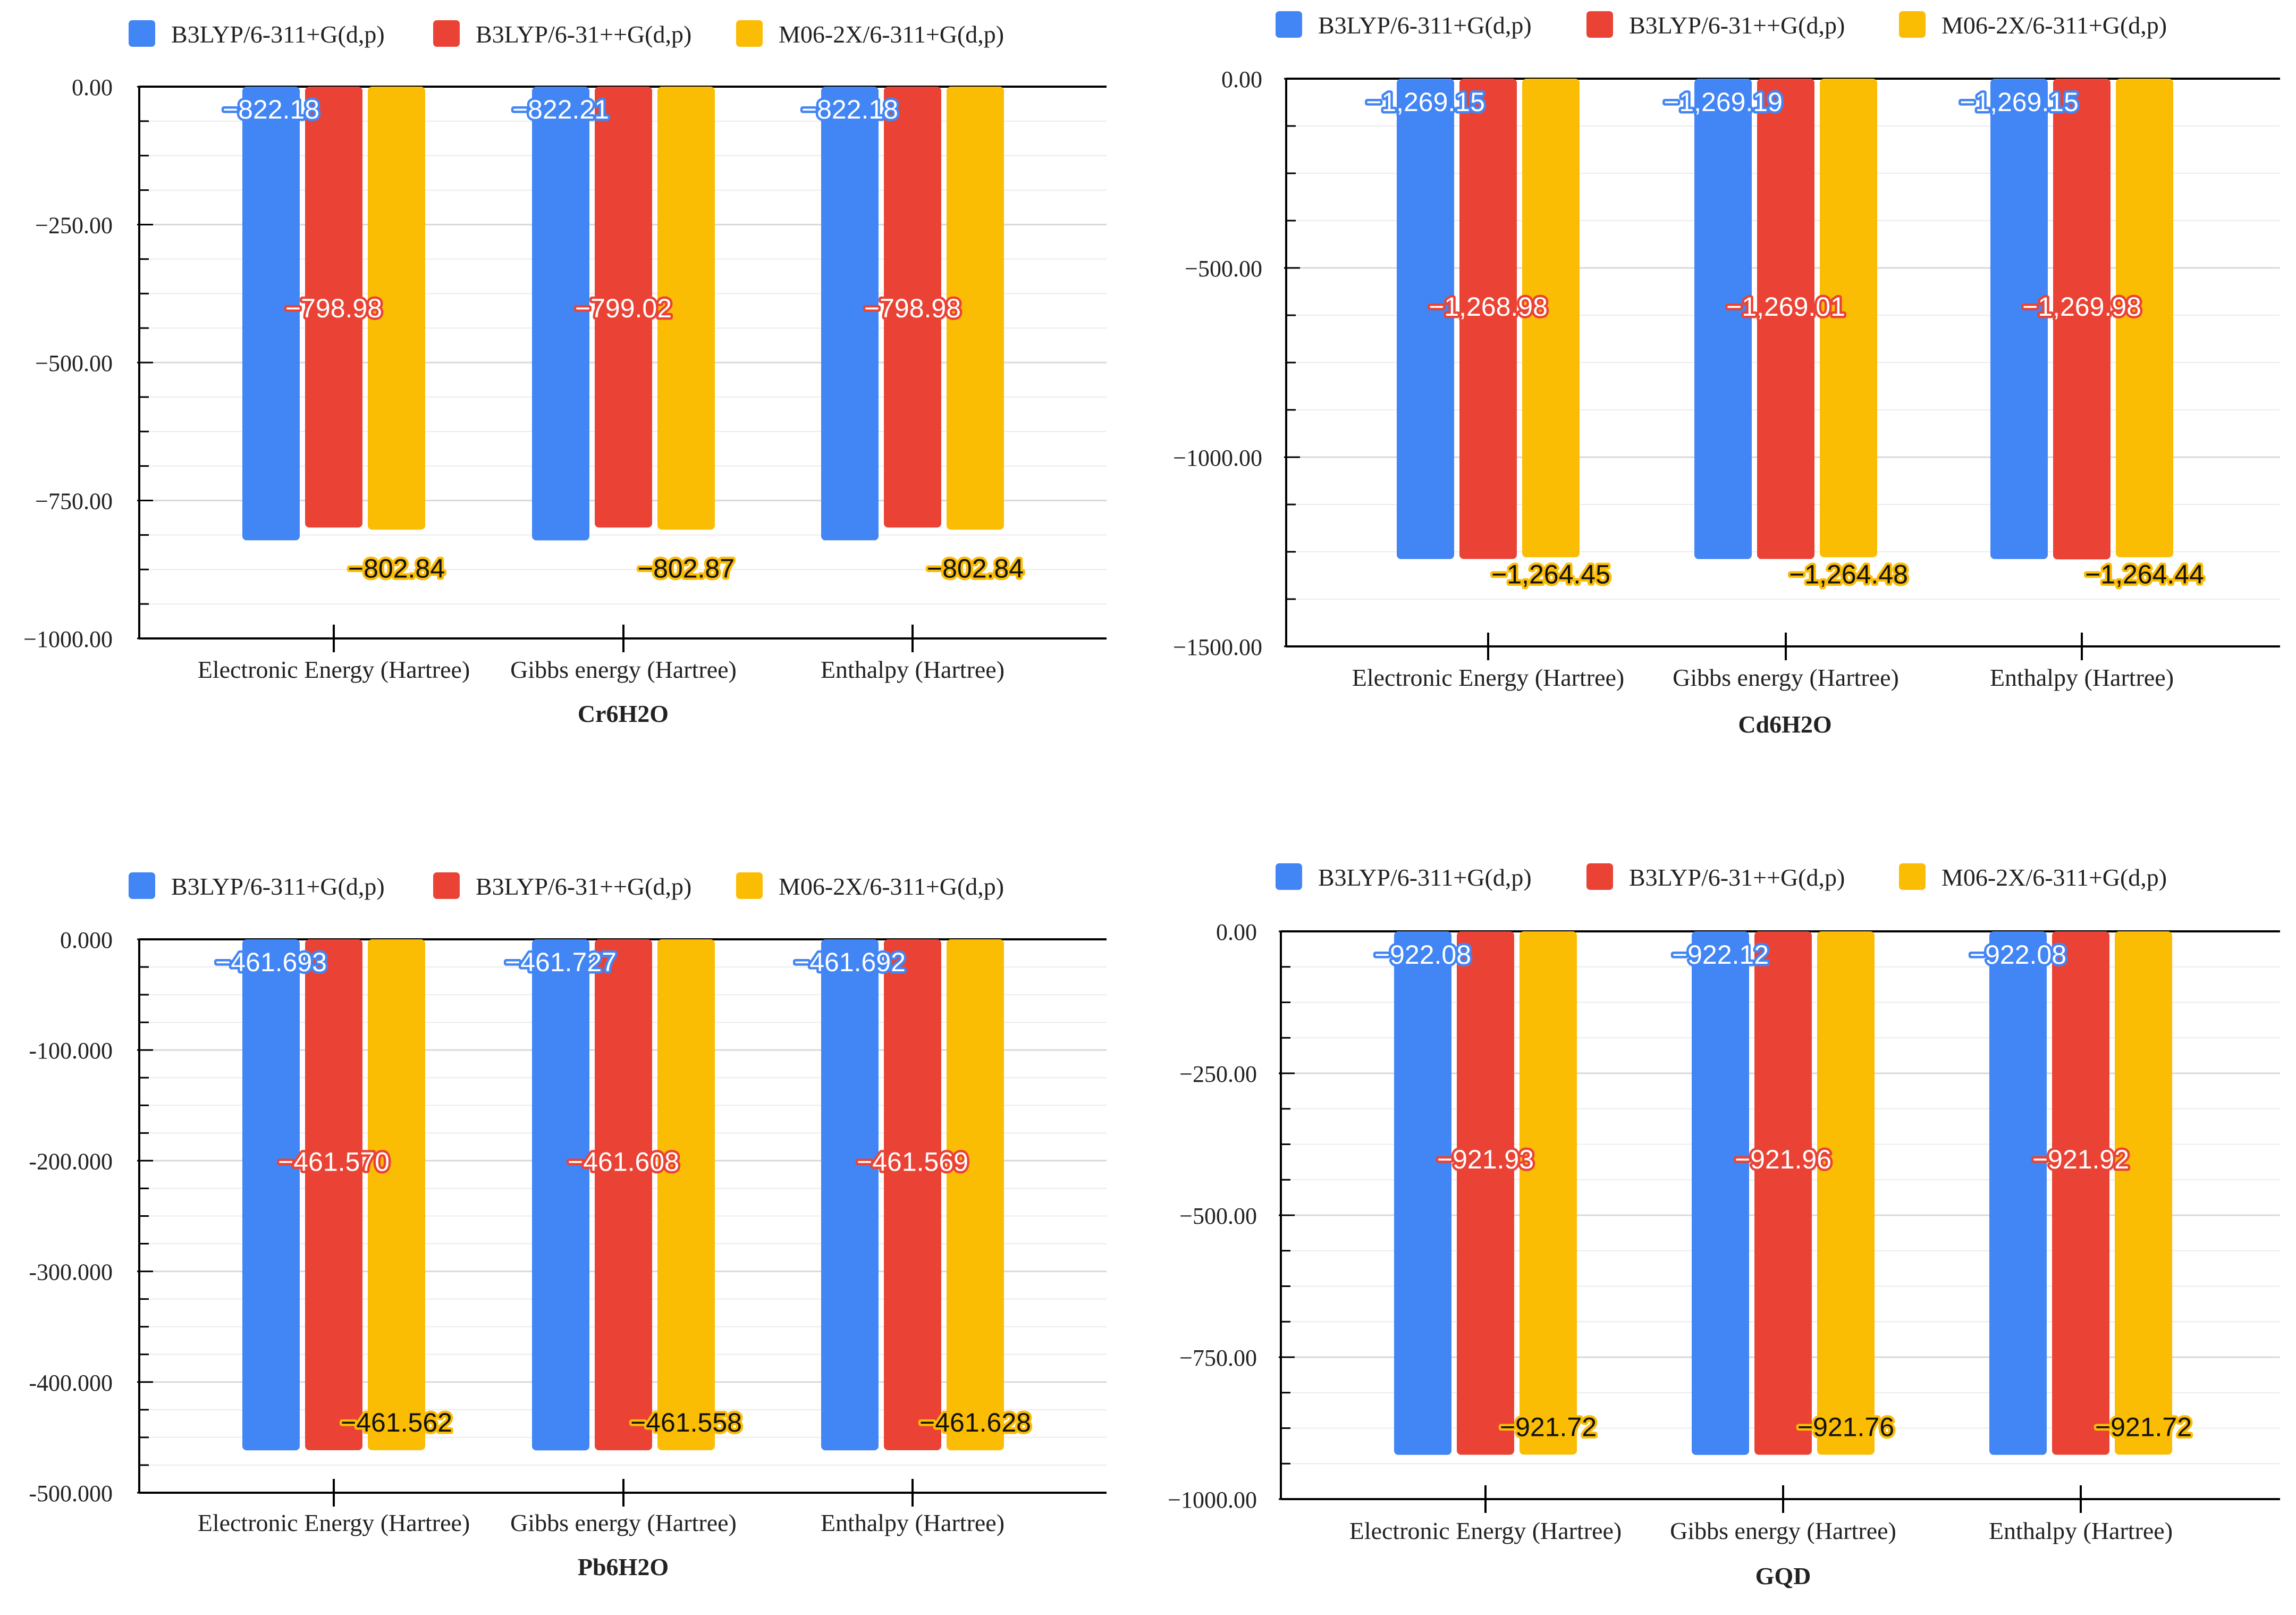 The width and height of the screenshot is (2296, 1615). What do you see at coordinates (1785, 307) in the screenshot?
I see `data-label: −1,269.01` at bounding box center [1785, 307].